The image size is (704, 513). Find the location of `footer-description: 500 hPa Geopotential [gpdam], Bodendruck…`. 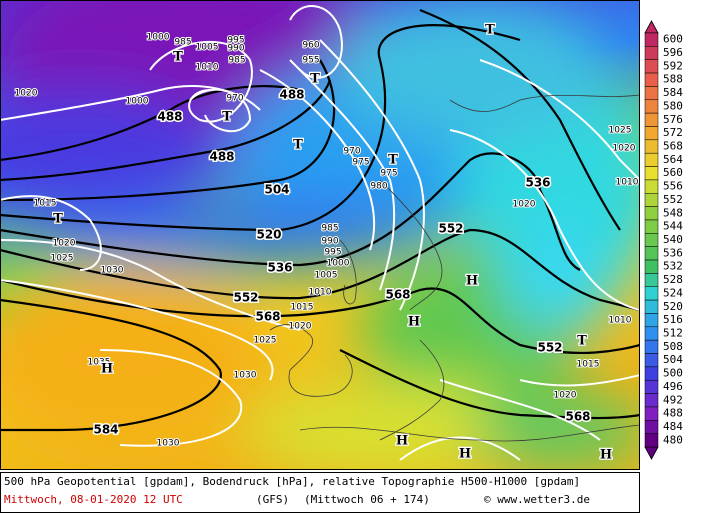

footer-description: 500 hPa Geopotential [gpdam], Bodendruck… is located at coordinates (292, 481).